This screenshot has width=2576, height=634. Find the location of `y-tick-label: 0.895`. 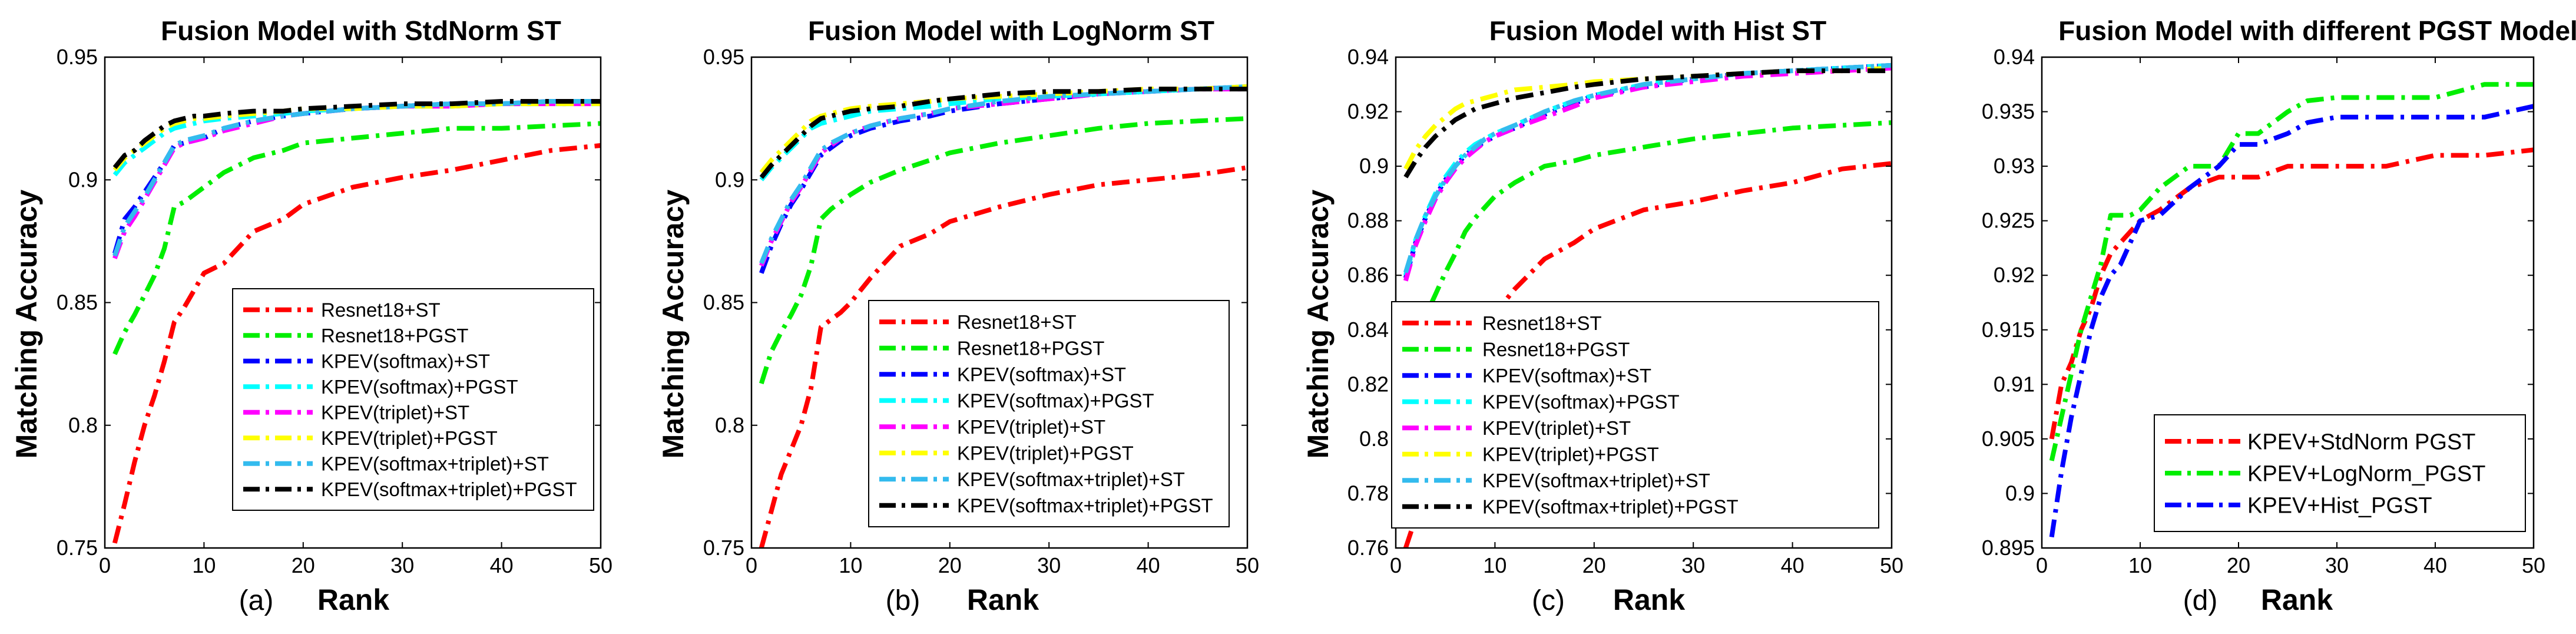

y-tick-label: 0.895 is located at coordinates (2008, 548).